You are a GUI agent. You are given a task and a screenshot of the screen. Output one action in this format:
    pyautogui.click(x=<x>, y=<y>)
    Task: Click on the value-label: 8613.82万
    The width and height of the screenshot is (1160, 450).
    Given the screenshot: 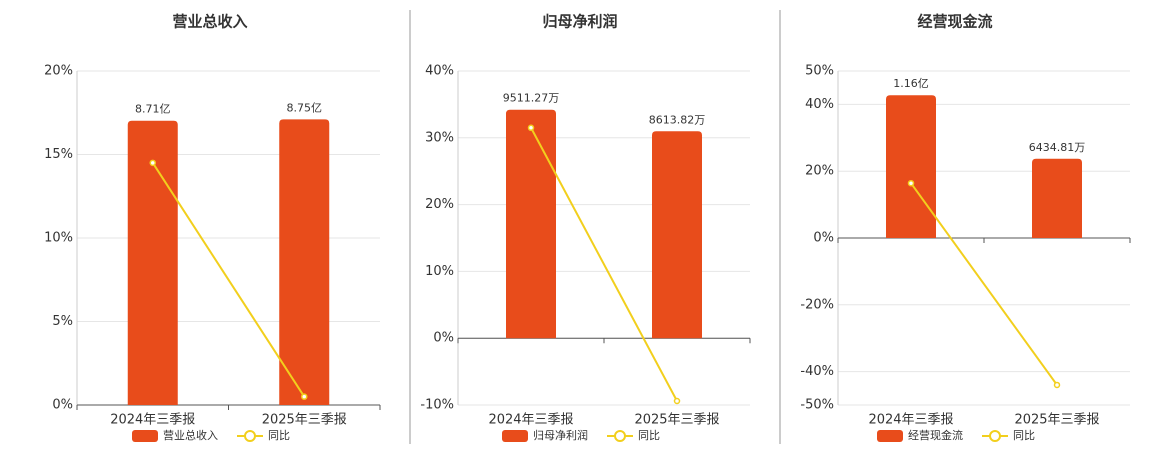 What is the action you would take?
    pyautogui.click(x=677, y=119)
    